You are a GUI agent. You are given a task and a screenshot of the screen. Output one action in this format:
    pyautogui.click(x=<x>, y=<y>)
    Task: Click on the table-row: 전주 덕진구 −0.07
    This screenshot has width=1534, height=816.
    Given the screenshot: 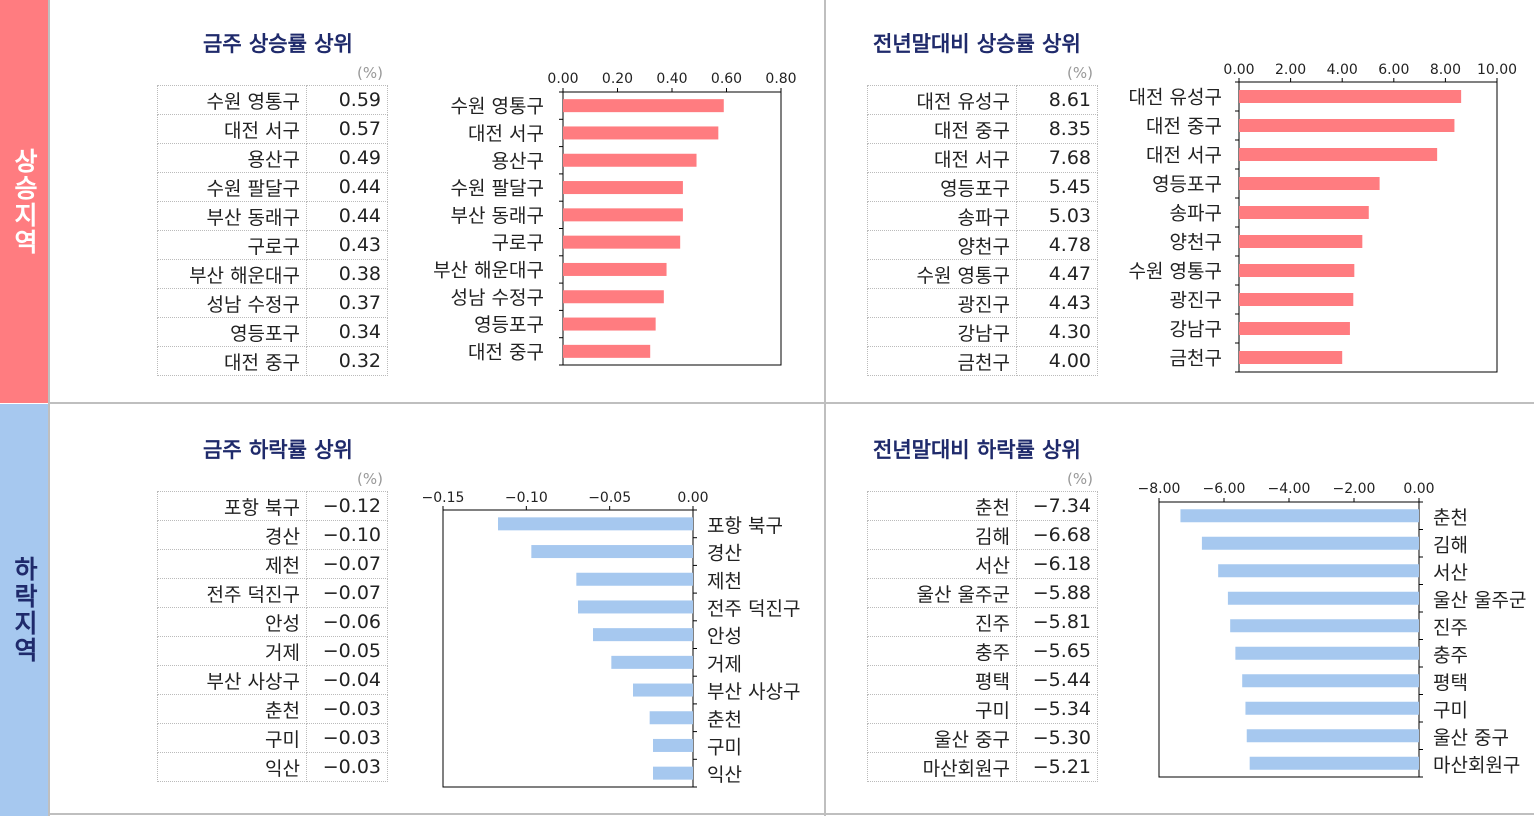 What is the action you would take?
    pyautogui.click(x=272, y=593)
    